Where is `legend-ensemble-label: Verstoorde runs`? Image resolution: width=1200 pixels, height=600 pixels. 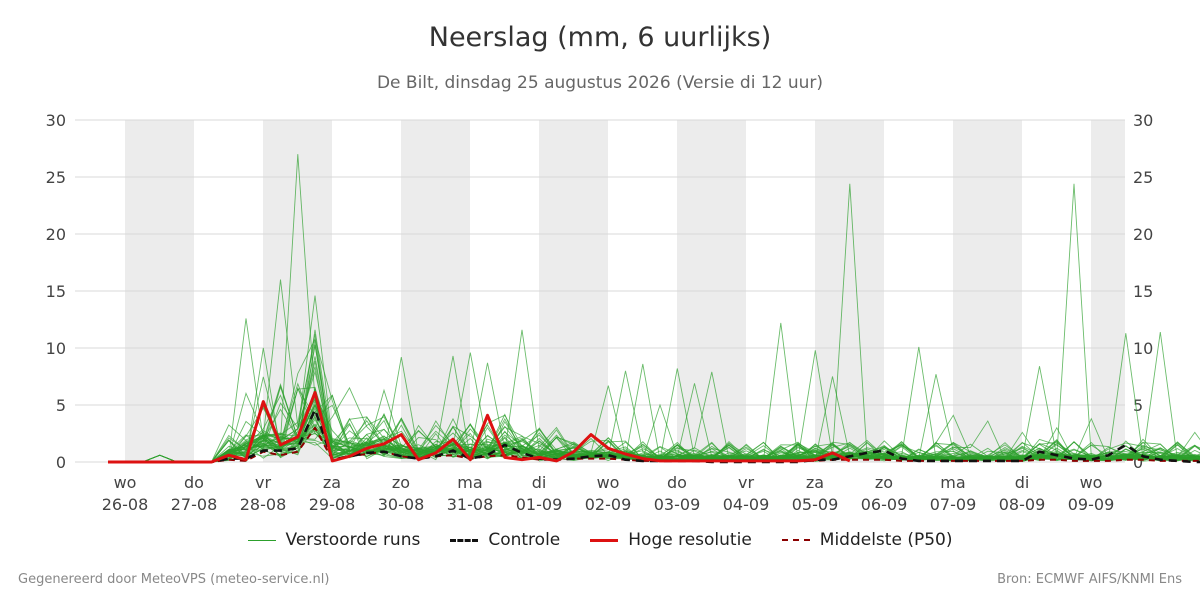
legend-ensemble-label: Verstoorde runs is located at coordinates (353, 540).